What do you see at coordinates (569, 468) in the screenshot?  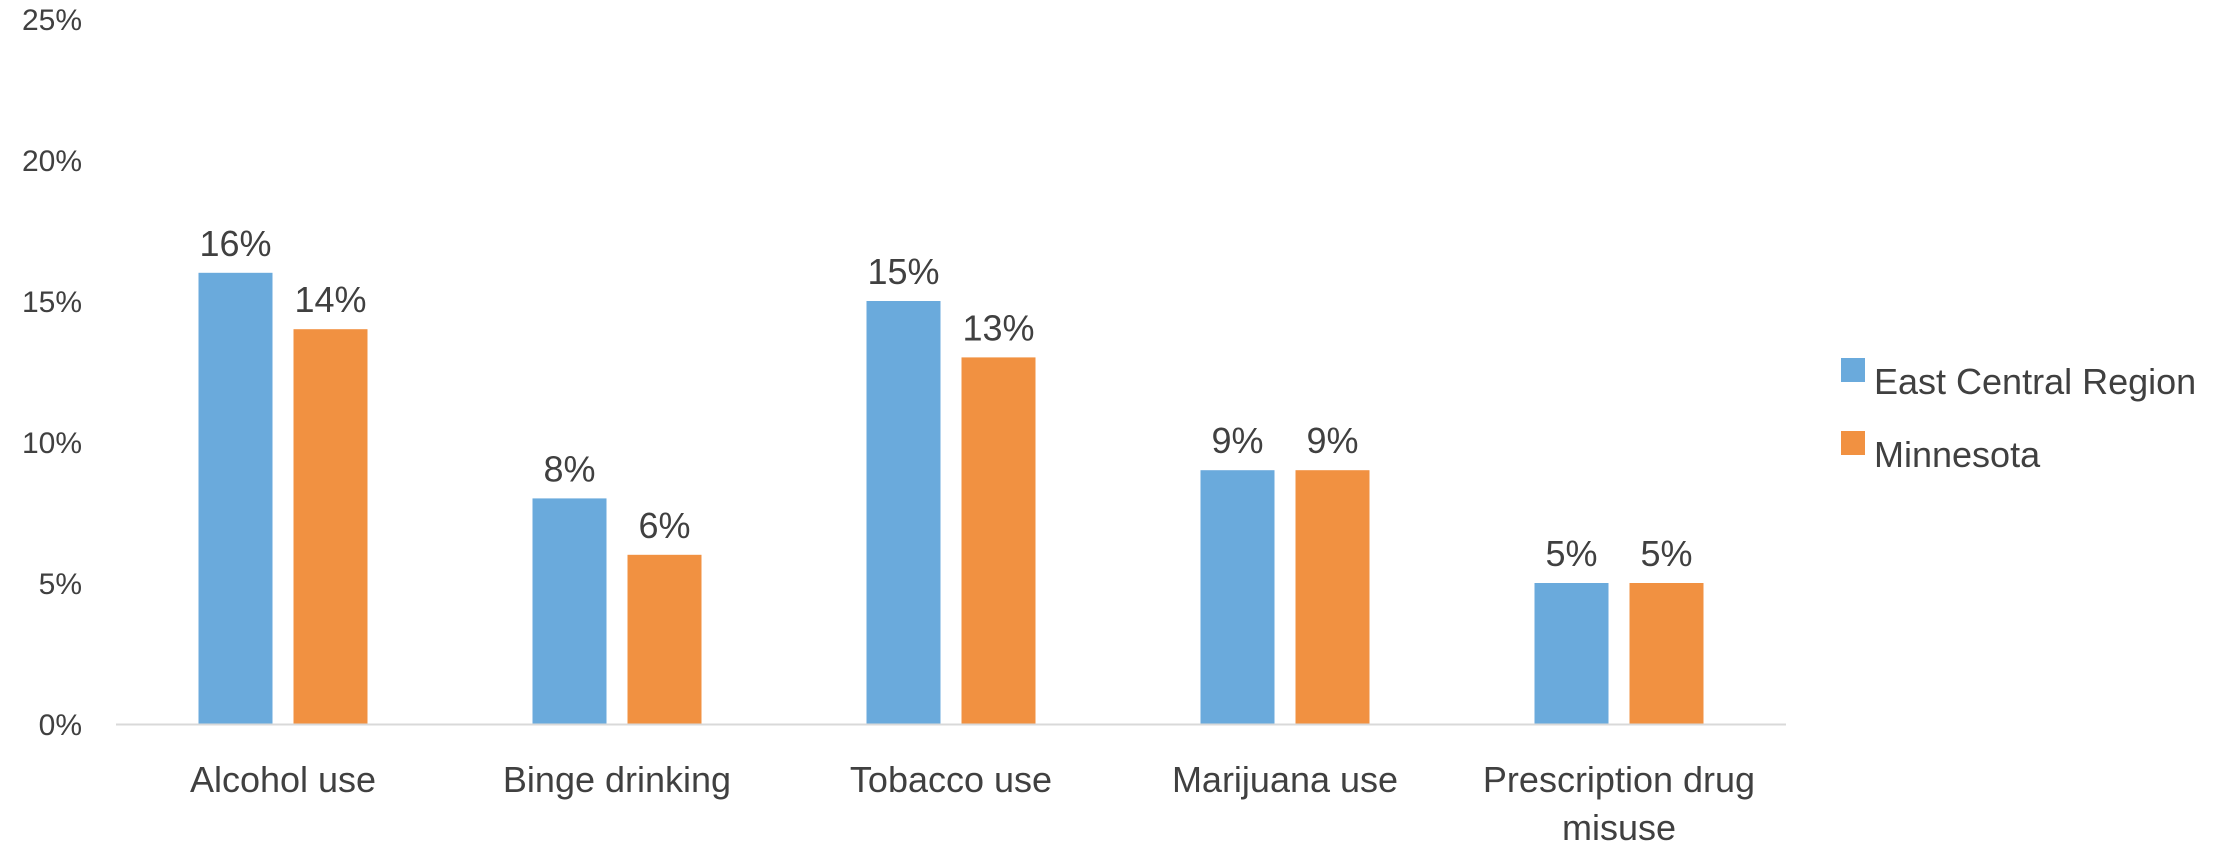 I see `data-label: 8%` at bounding box center [569, 468].